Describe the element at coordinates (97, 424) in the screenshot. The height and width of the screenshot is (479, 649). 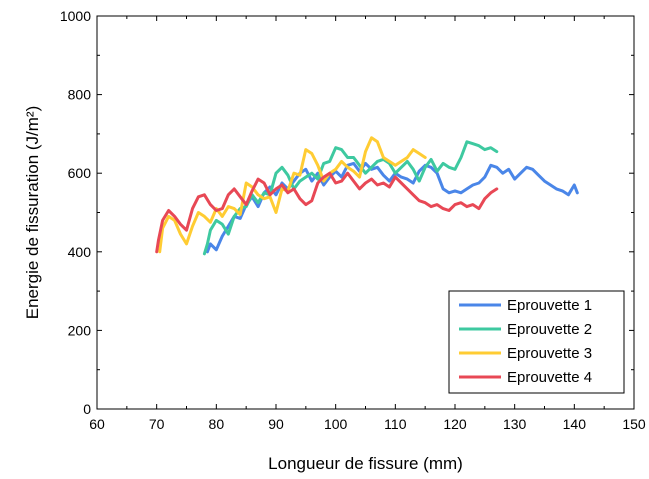
I see `x-tick-label: 60` at that location.